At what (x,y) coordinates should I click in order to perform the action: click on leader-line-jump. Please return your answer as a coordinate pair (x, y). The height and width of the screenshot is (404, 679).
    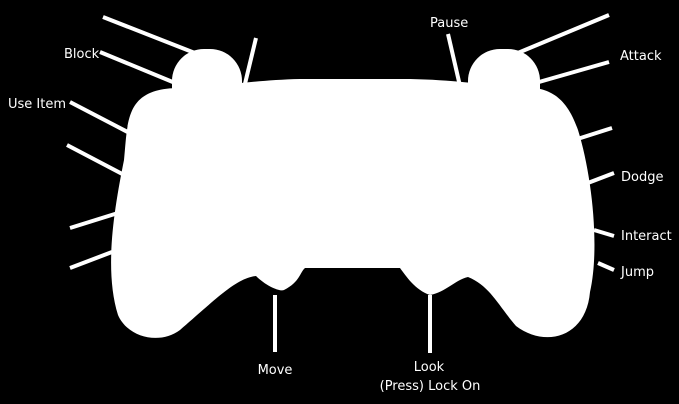
    Looking at the image, I should click on (606, 266).